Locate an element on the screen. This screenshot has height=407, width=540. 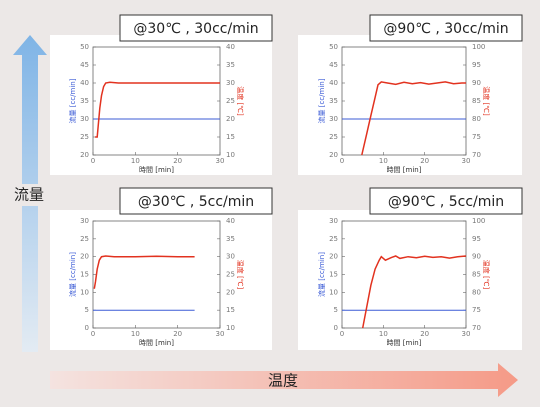
chart-title: @90℃ , 30cc/min is located at coordinates (445, 29).